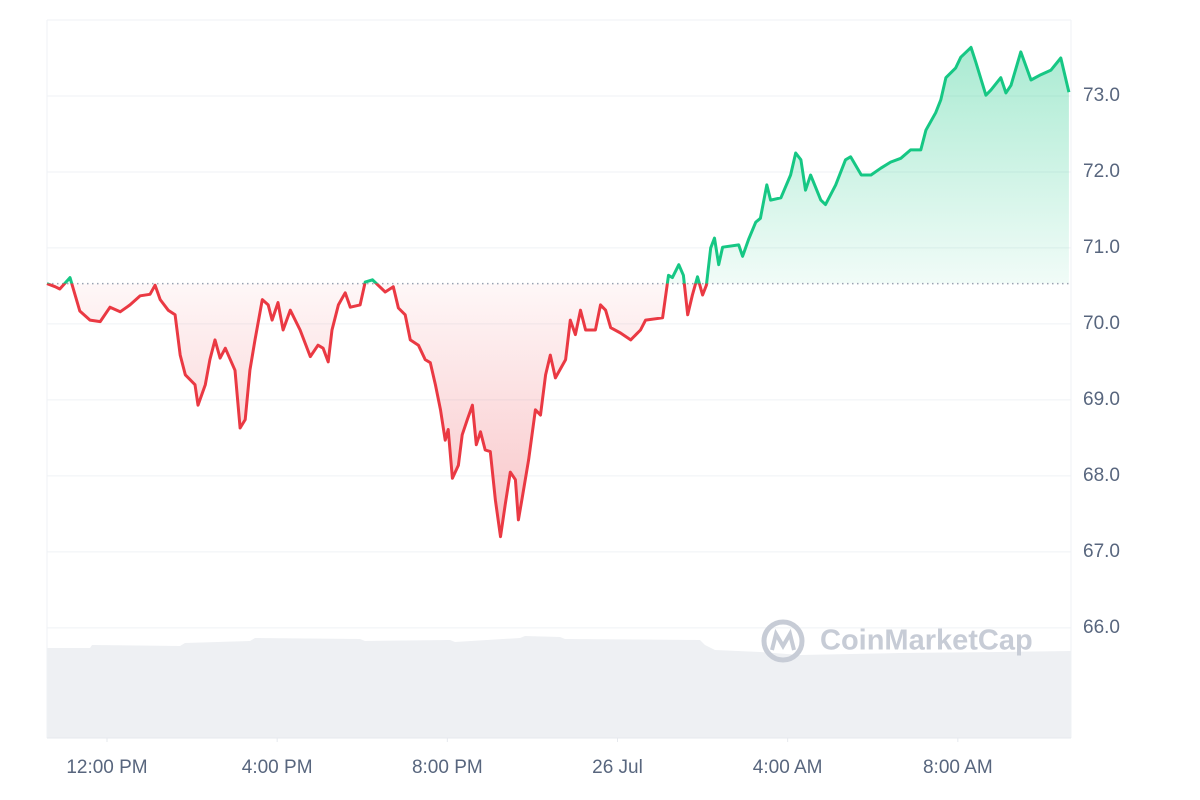 This screenshot has height=800, width=1200. I want to click on y-tick-label: 73.0, so click(1101, 95).